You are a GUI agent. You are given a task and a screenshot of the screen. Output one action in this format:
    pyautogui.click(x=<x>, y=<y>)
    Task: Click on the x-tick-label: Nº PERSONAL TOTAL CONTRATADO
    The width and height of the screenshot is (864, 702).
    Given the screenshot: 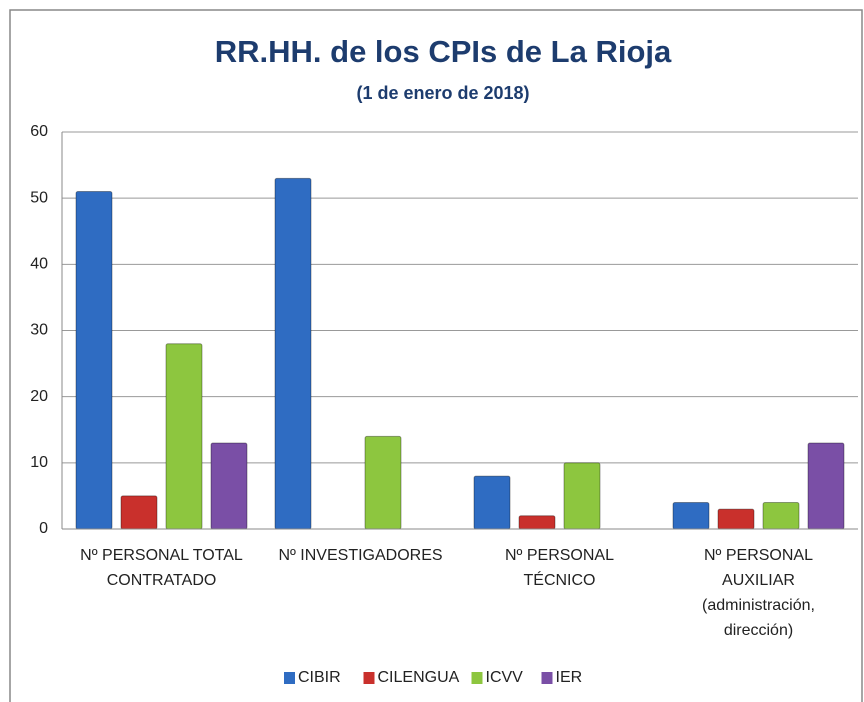 What is the action you would take?
    pyautogui.click(x=161, y=568)
    